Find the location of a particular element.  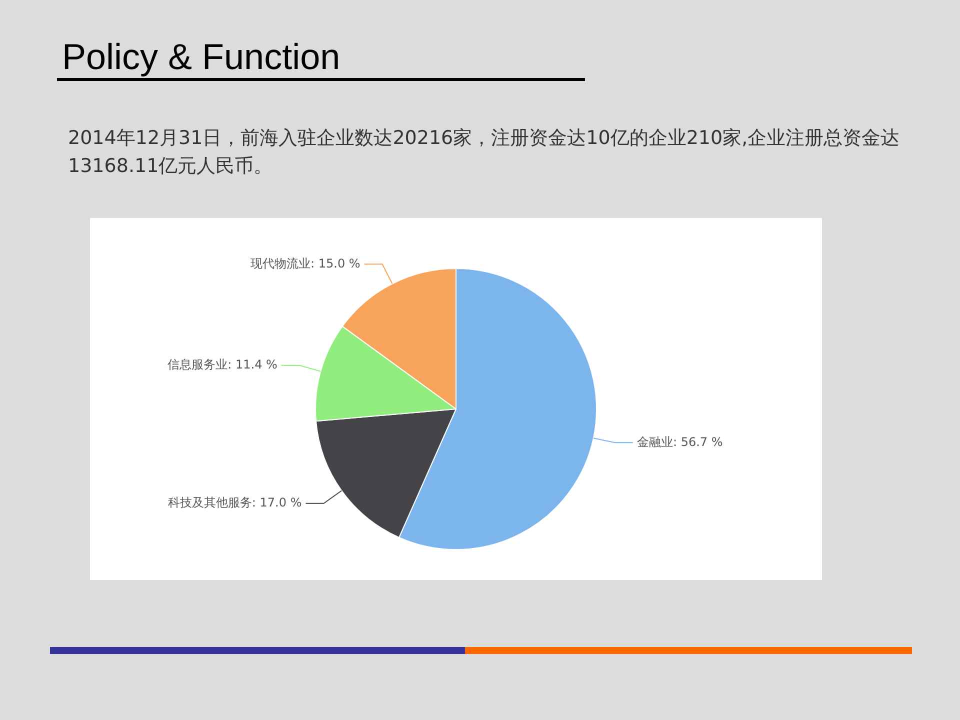

slice-label: 科技及其他服务: 17.0 % is located at coordinates (235, 503).